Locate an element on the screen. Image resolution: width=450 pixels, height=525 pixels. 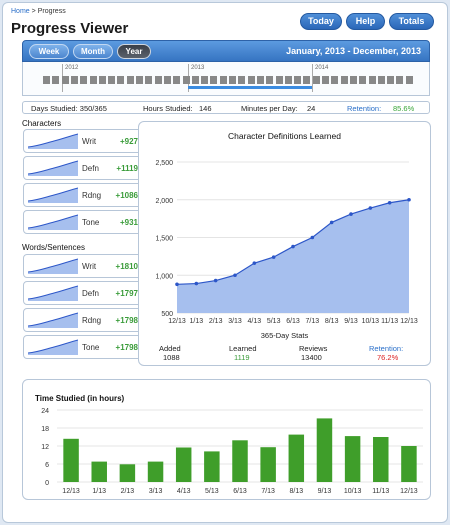
words-section-label: Words/Sentences is located at coordinates (53, 247).